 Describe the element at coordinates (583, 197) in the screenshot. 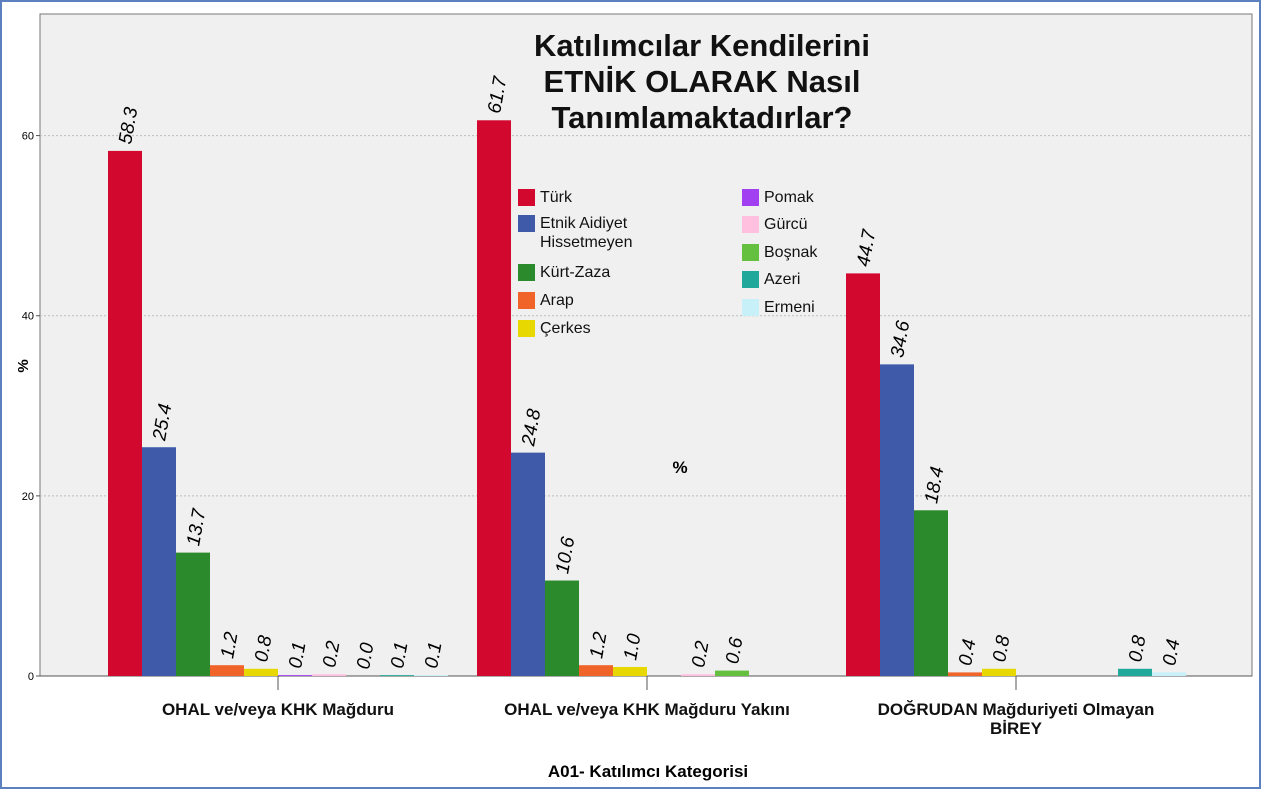

I see `legend-item: Türk` at that location.